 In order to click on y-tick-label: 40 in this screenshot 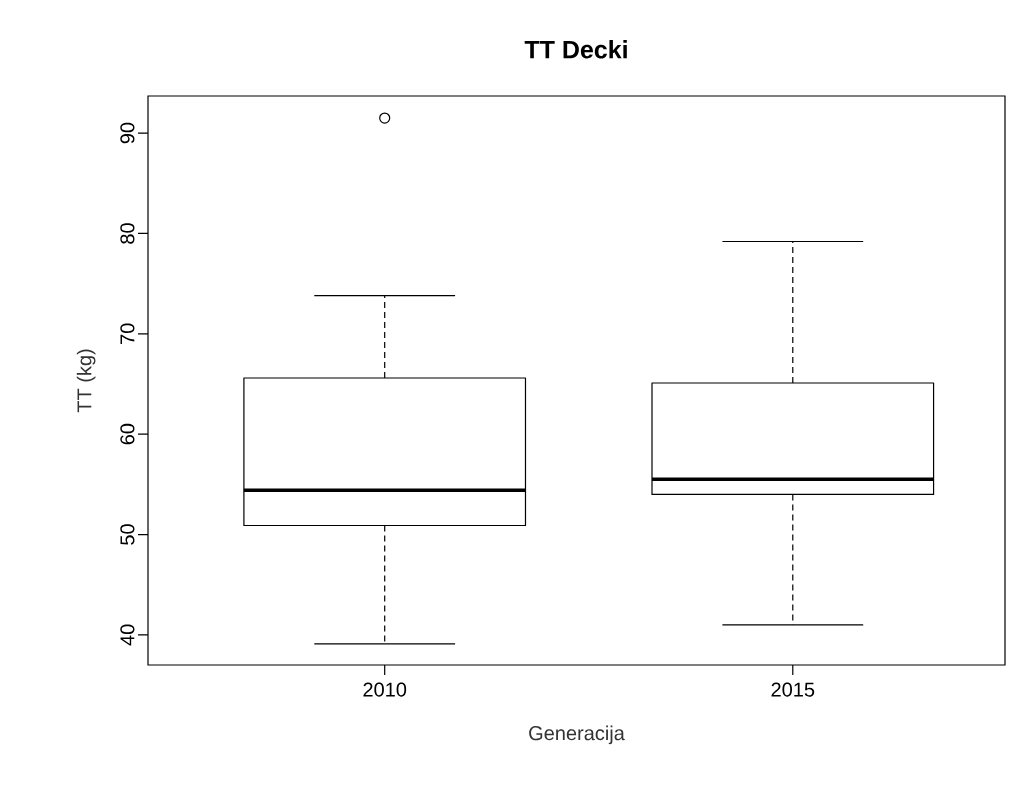, I will do `click(127, 635)`.